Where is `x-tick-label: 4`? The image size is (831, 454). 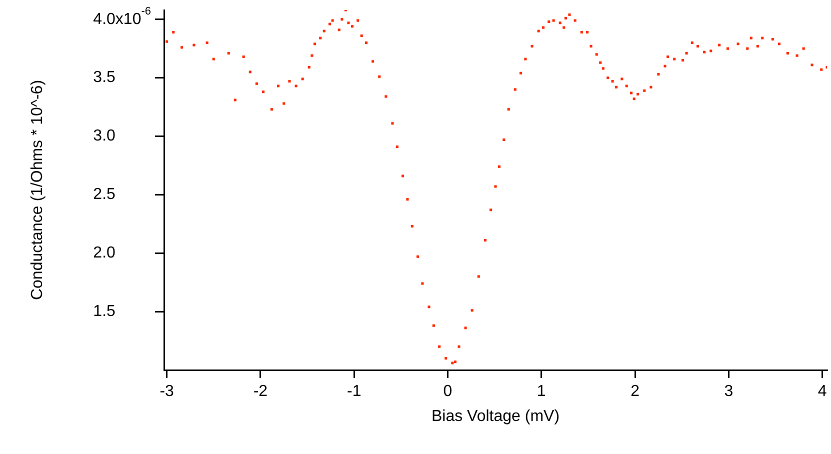 x-tick-label: 4 is located at coordinates (822, 391).